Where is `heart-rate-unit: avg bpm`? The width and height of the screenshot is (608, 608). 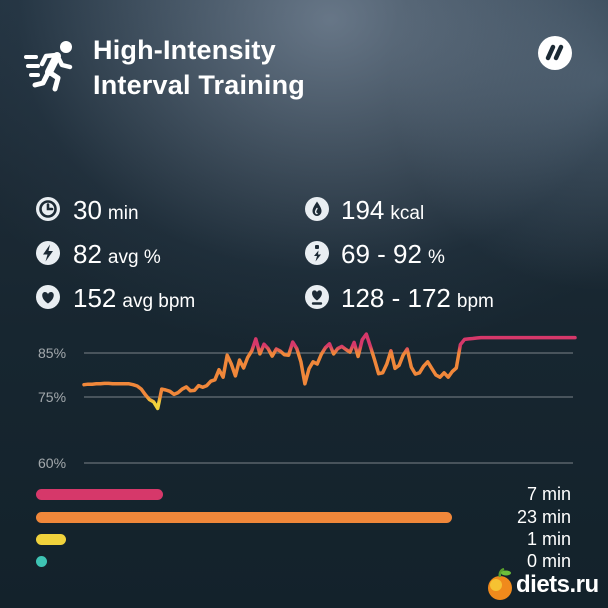 heart-rate-unit: avg bpm is located at coordinates (159, 301).